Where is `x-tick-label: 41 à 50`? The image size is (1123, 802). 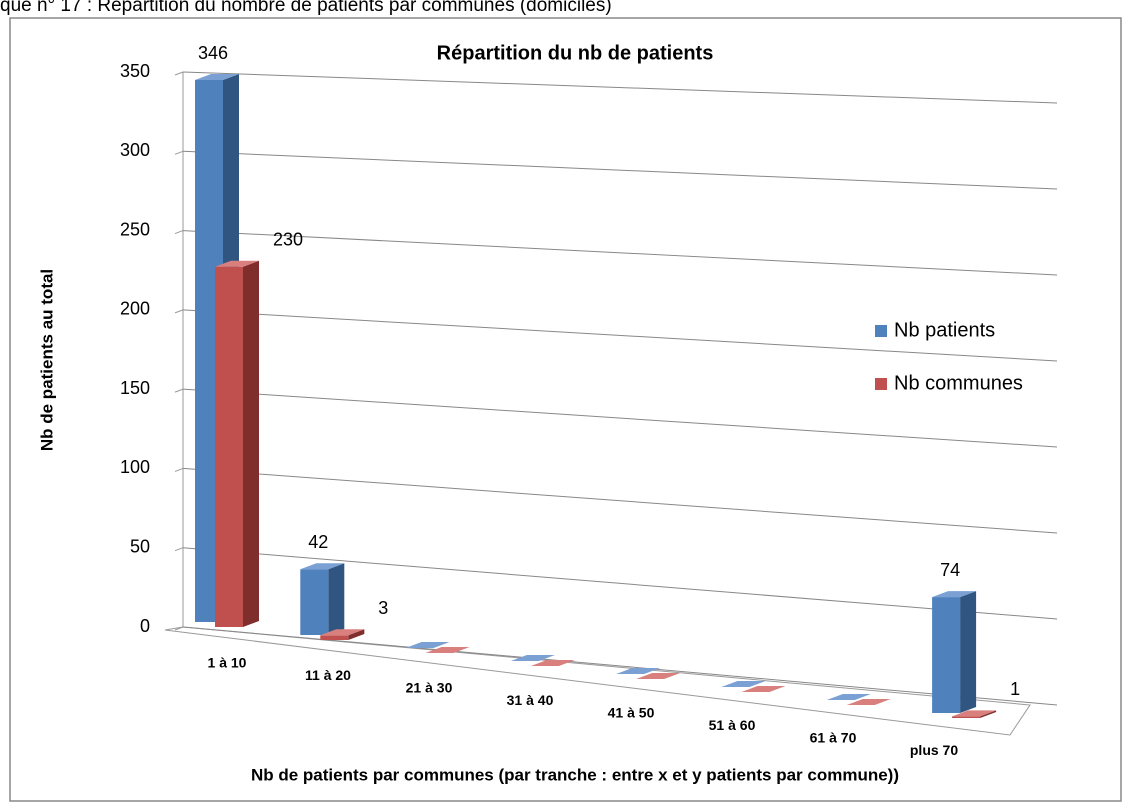
x-tick-label: 41 à 50 is located at coordinates (631, 713).